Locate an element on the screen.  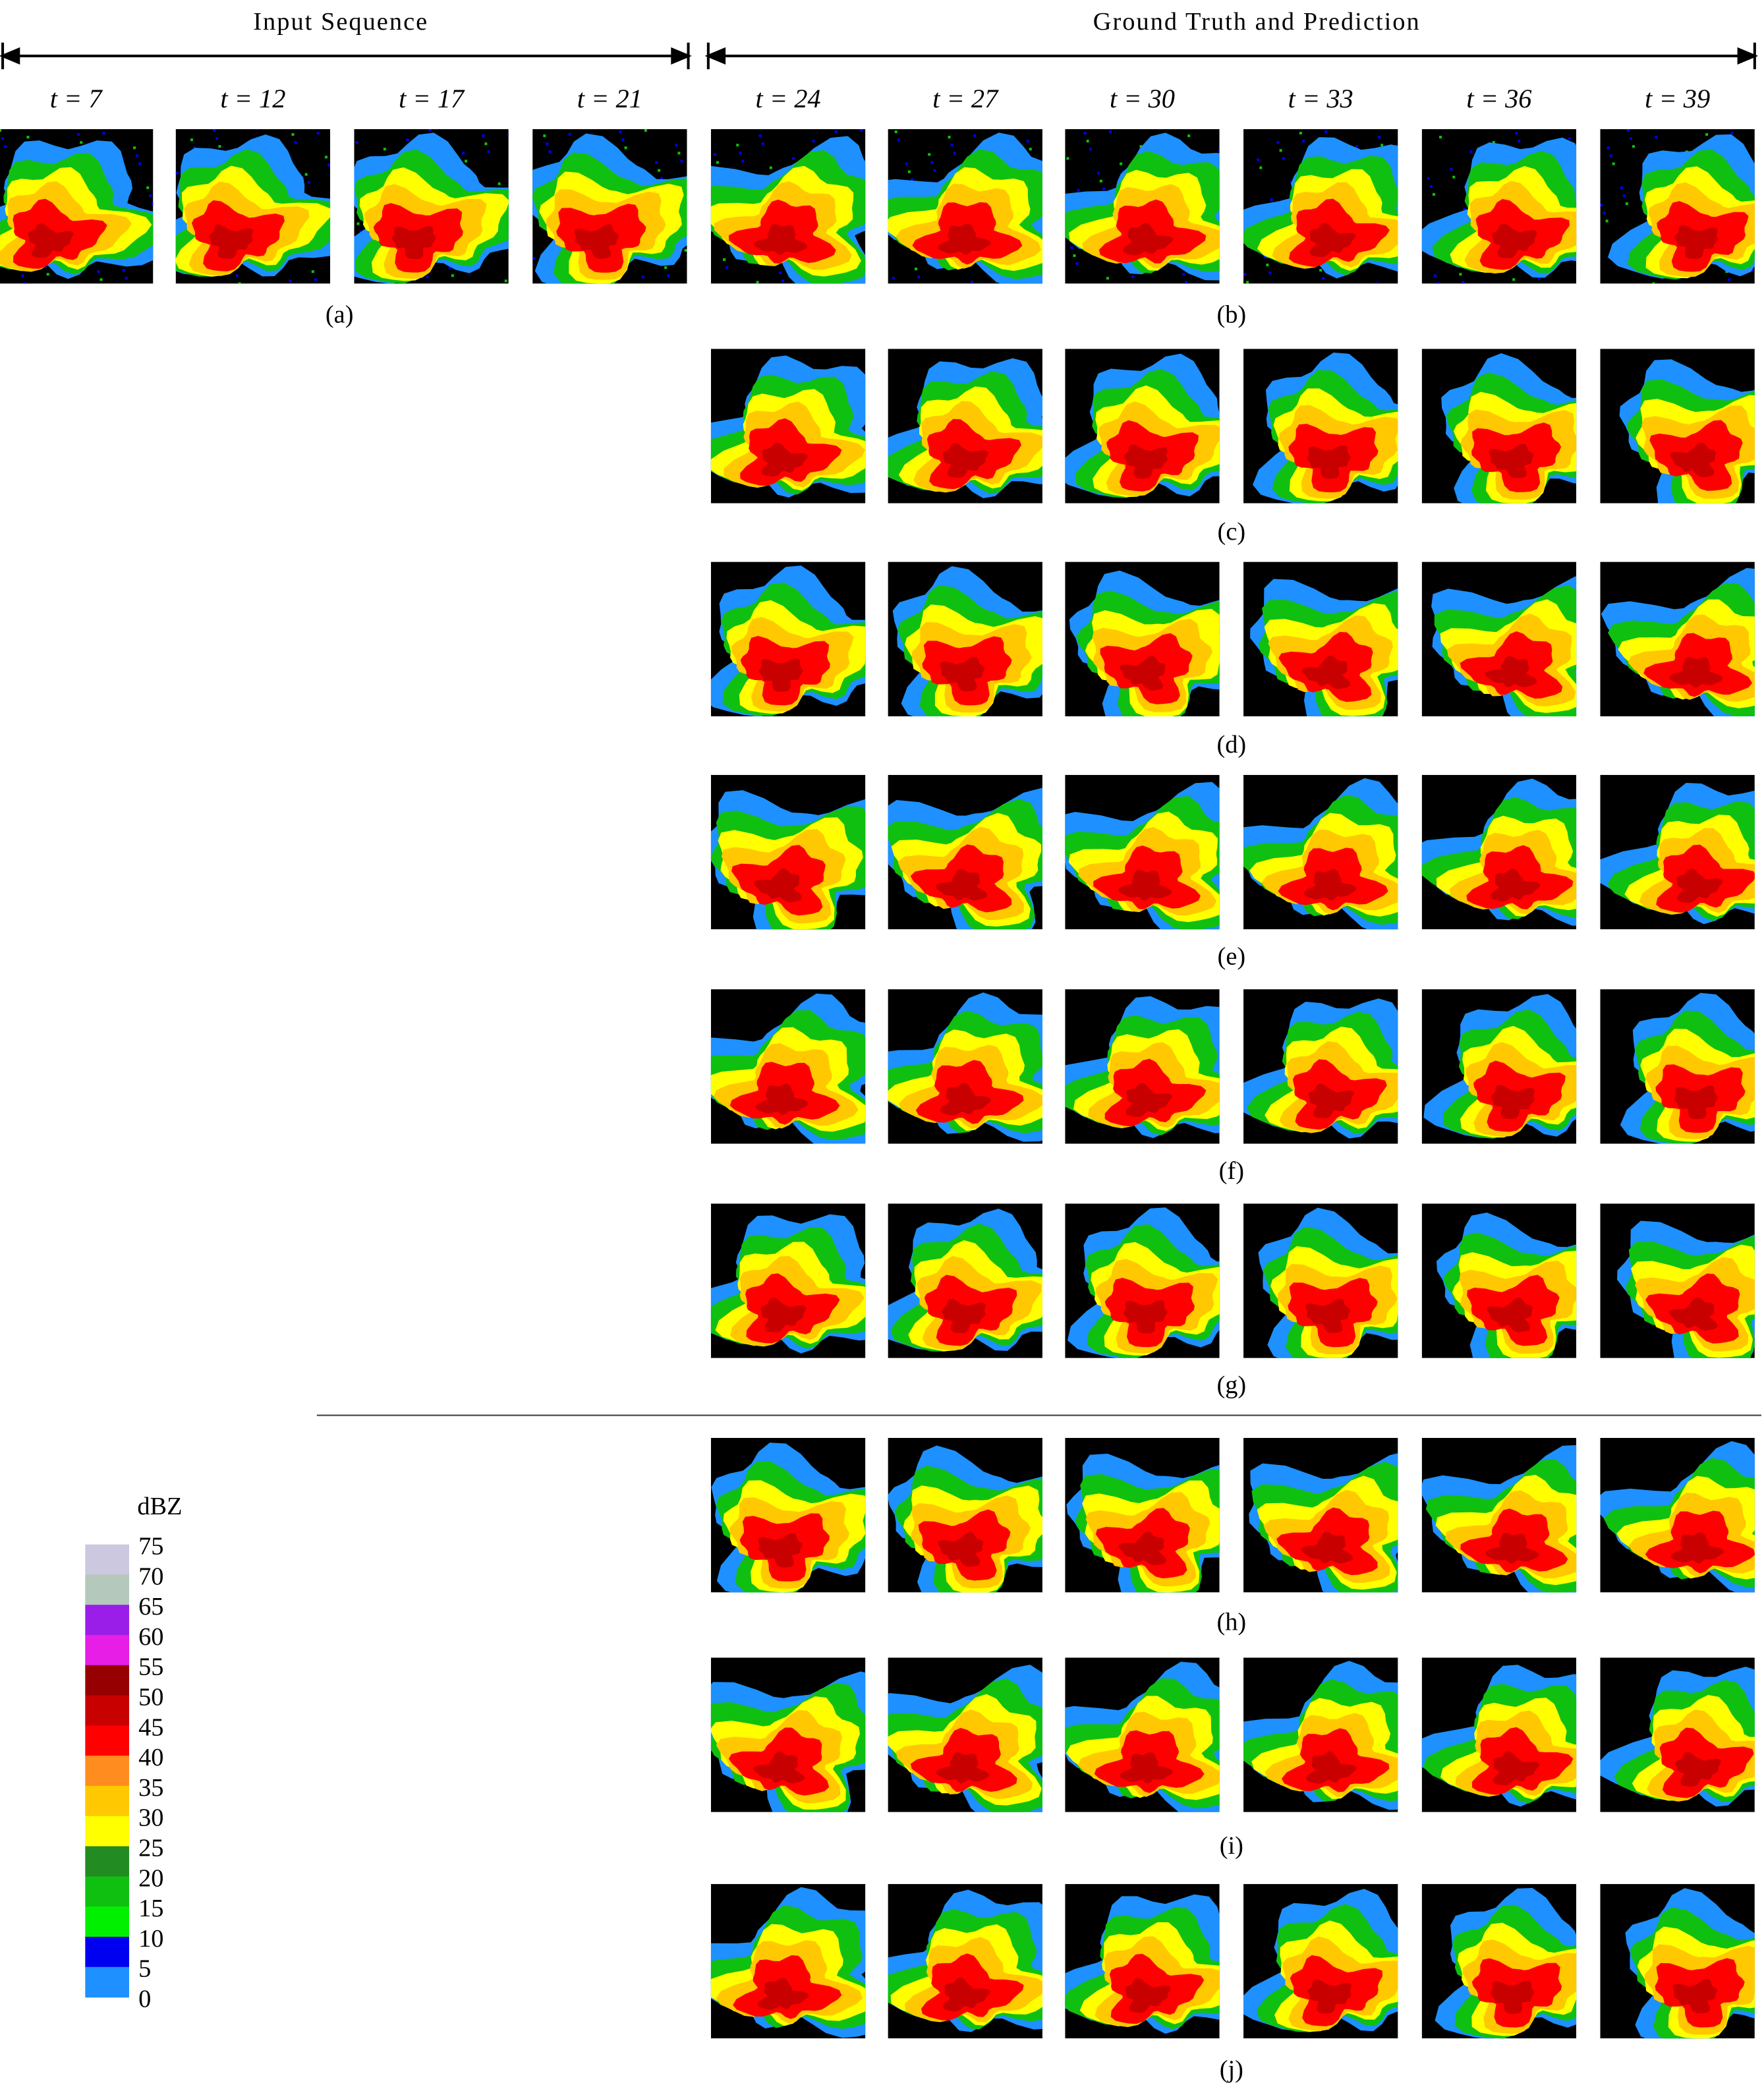
time-label: t = 21 is located at coordinates (609, 98).